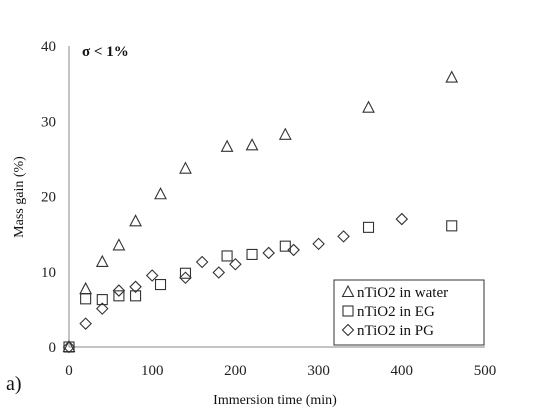 This screenshot has width=534, height=420. Describe the element at coordinates (348, 311) in the screenshot. I see `legend-square-icon` at that location.